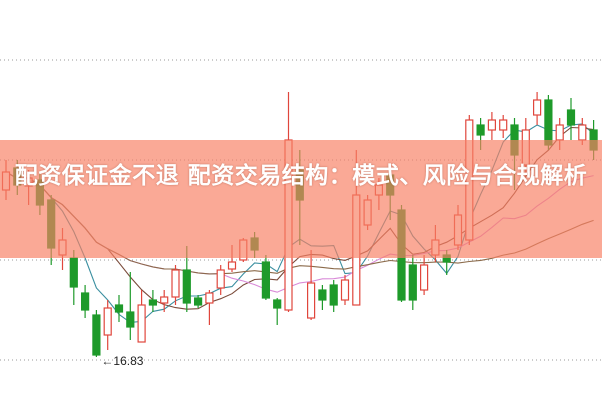 This screenshot has width=602, height=401. I want to click on article-title: 配资保证金不退 配资交易结构：模式、风险与合规解析, so click(301, 176).